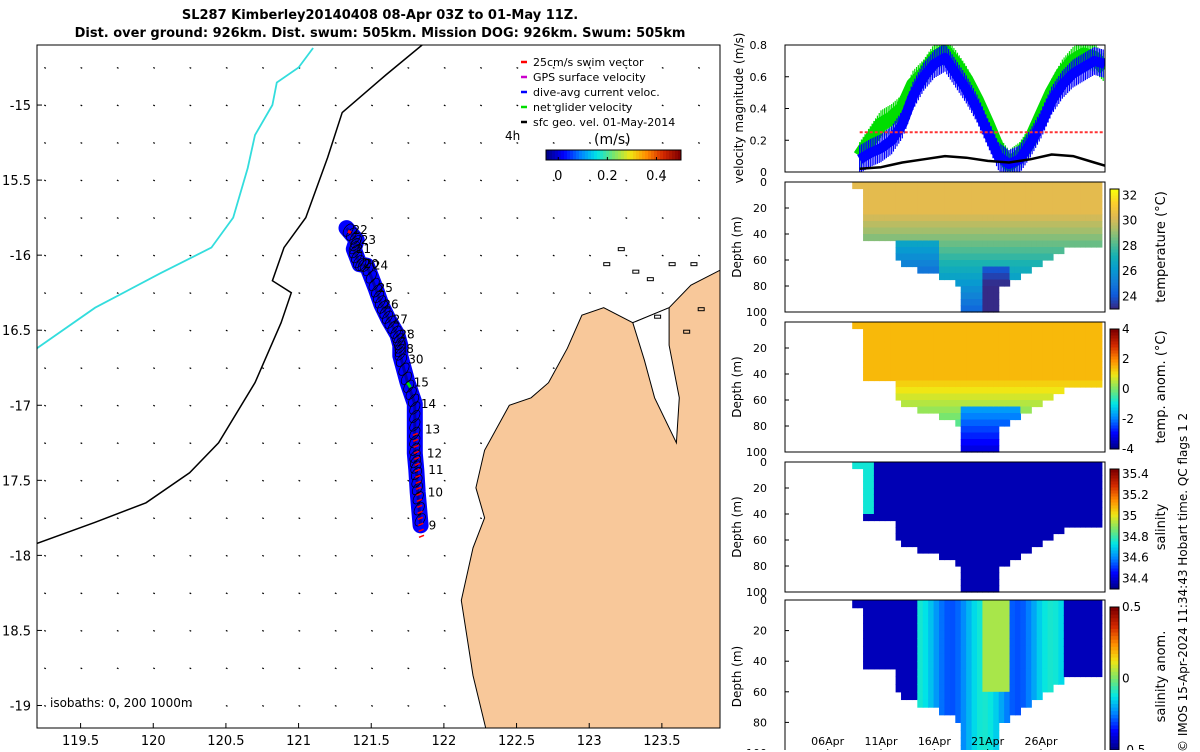  Describe the element at coordinates (80, 741) in the screenshot. I see `x-tick-label: 119.5` at that location.